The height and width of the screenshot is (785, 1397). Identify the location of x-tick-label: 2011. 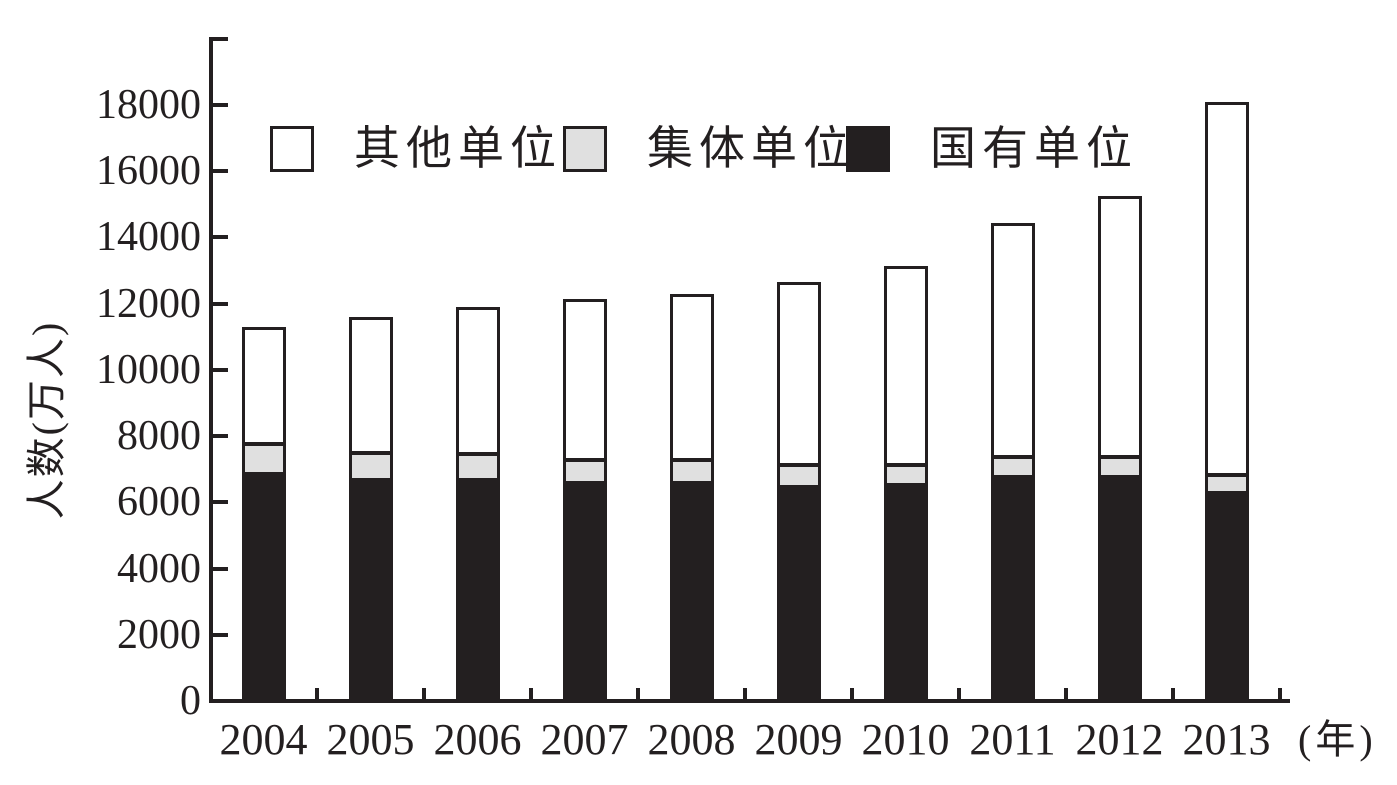
(1012, 739).